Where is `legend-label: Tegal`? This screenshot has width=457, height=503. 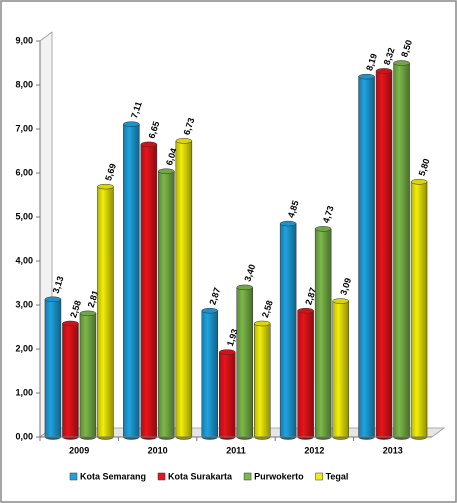 legend-label: Tegal is located at coordinates (337, 476).